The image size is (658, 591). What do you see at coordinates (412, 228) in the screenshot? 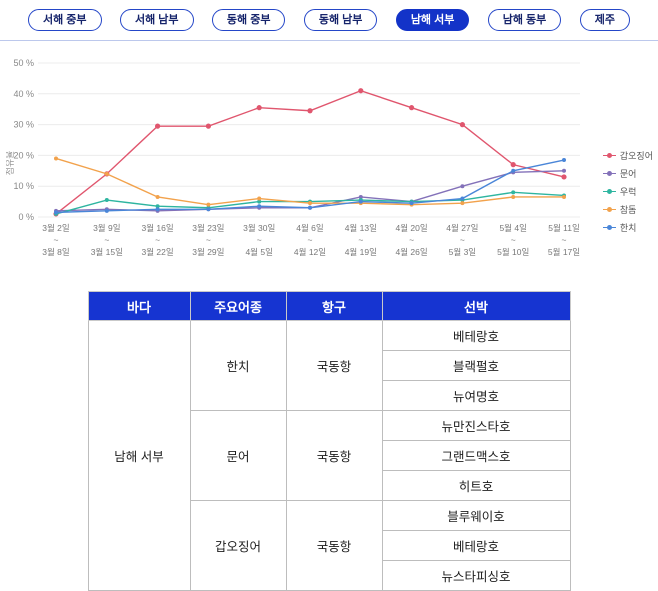
I see `x-tick-start: 4월 20일` at bounding box center [412, 228].